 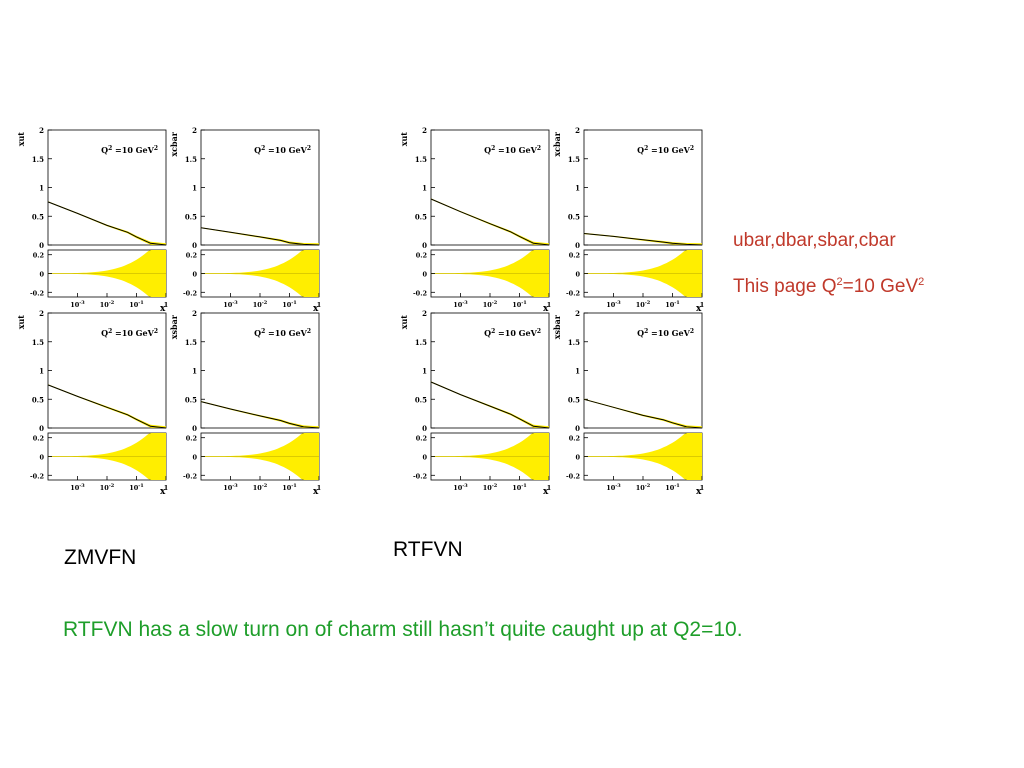 I want to click on page-scale-sup-2: 2, so click(x=921, y=282).